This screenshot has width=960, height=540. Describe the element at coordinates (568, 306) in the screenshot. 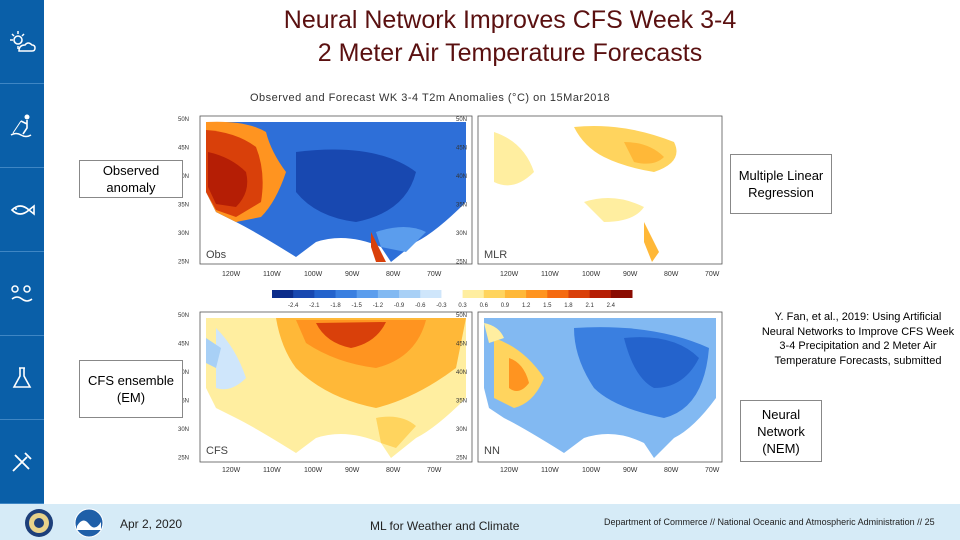

I see `colorbar-tick-label: 1.8` at that location.